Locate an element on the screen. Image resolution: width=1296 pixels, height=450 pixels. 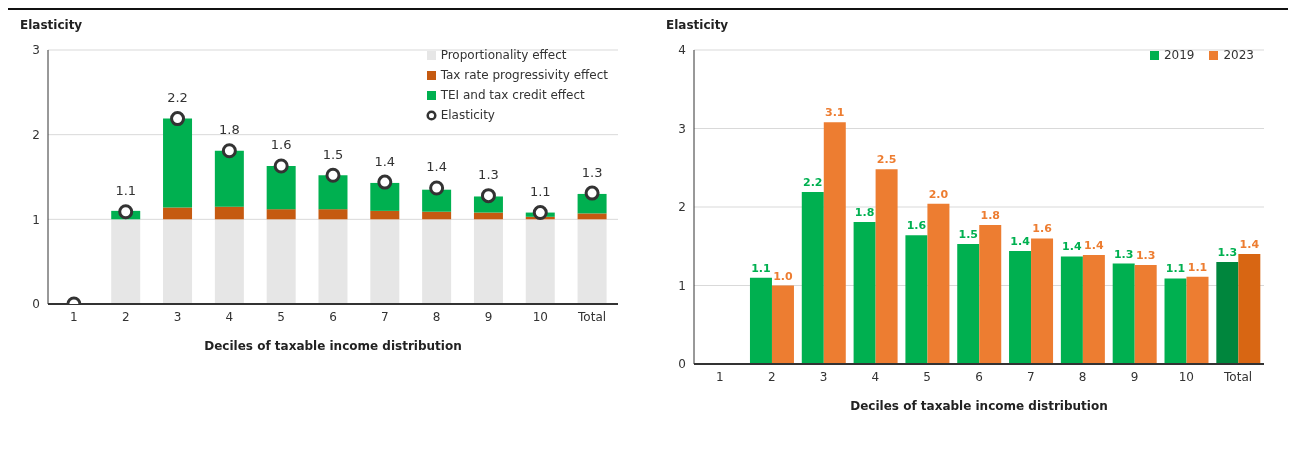
legend-label: Proportionality effect is located at coordinates (503, 55).